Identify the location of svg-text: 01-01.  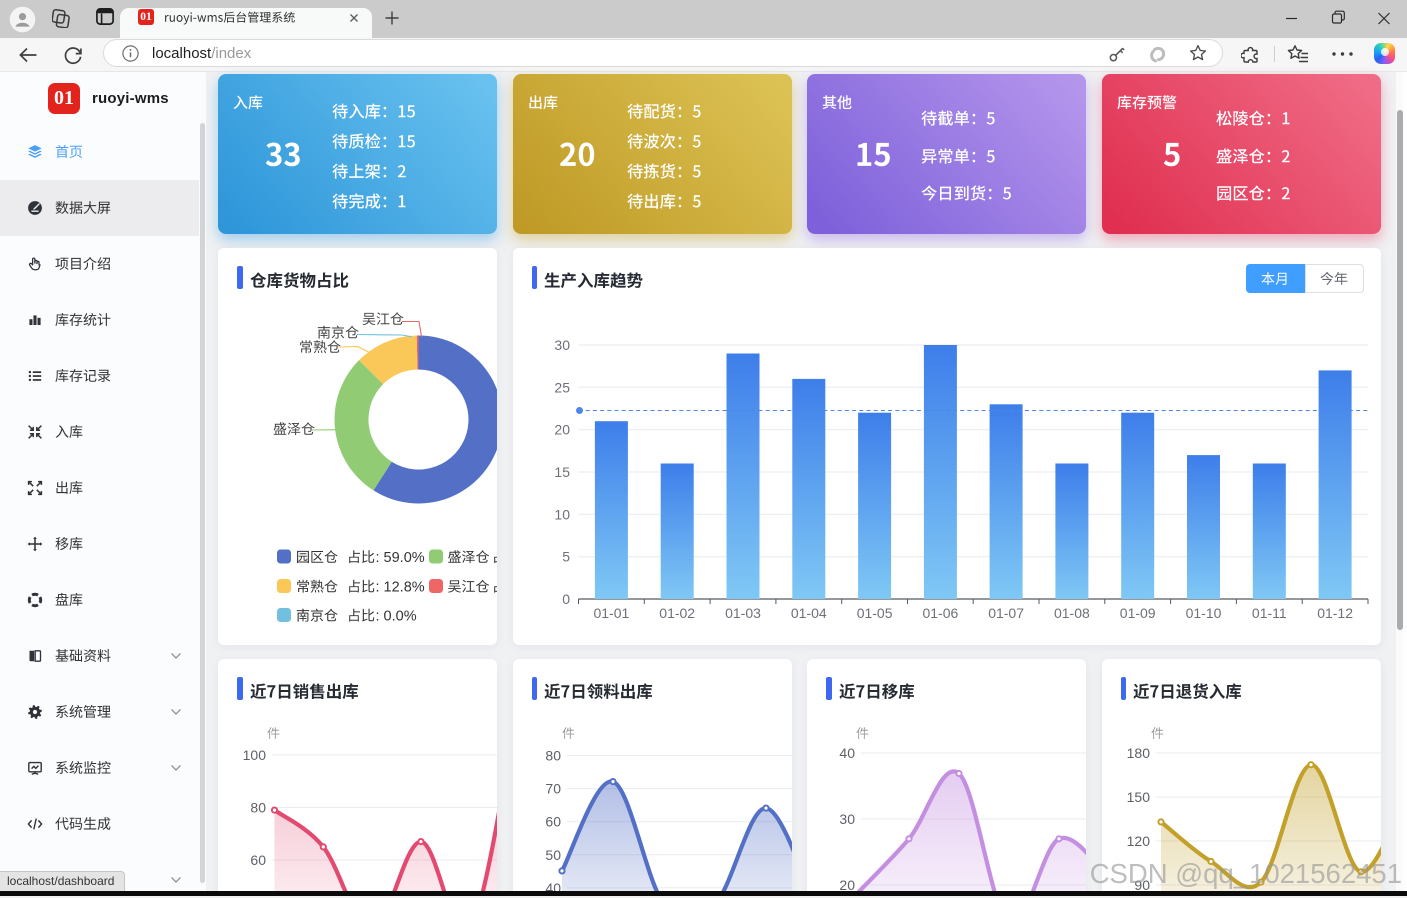
(611, 613).